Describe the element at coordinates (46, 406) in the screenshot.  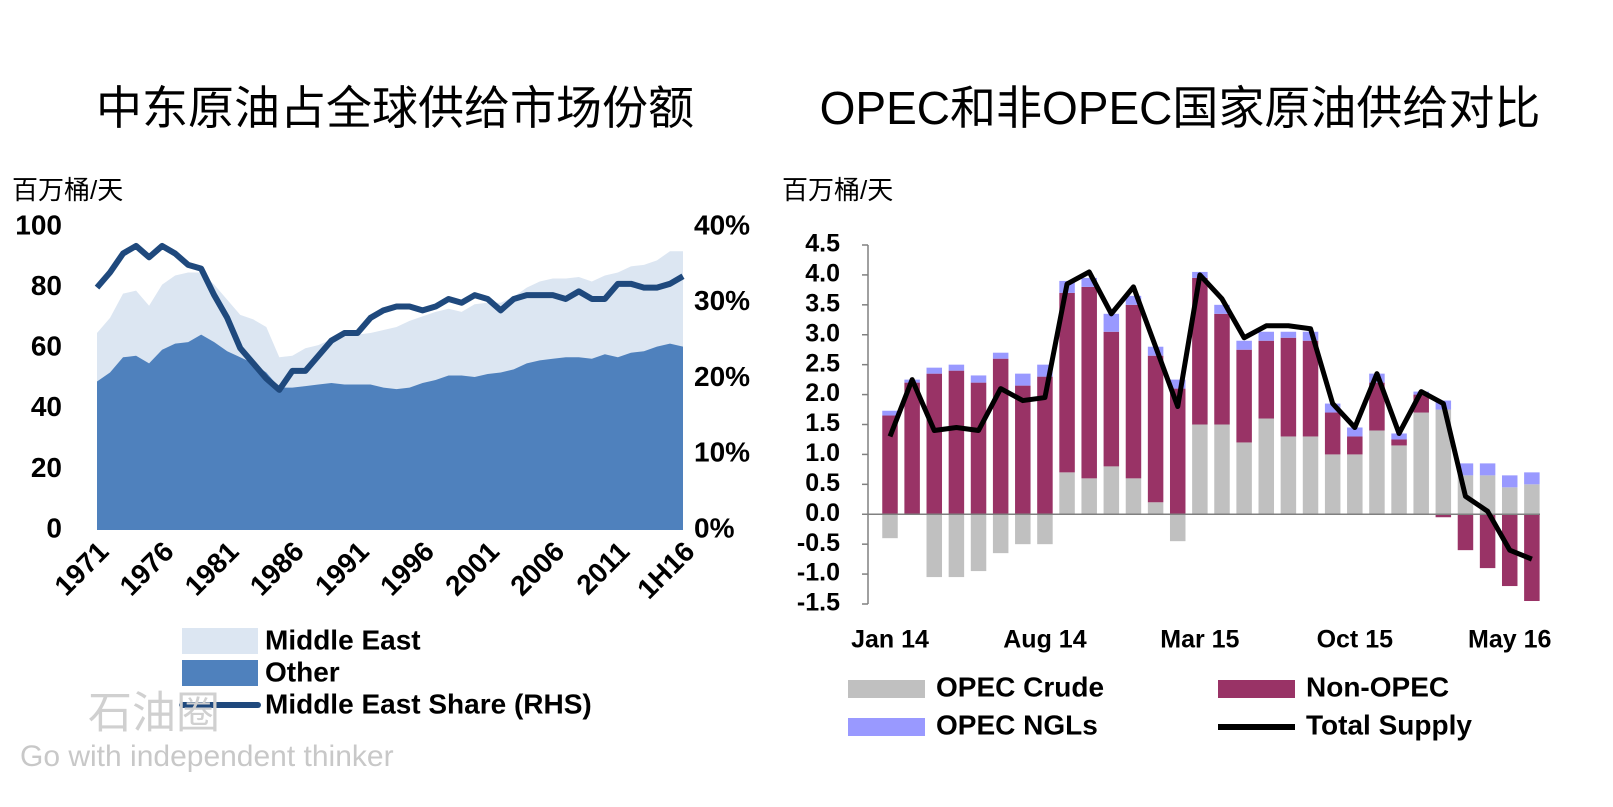
I see `y-tick-label: 40` at that location.